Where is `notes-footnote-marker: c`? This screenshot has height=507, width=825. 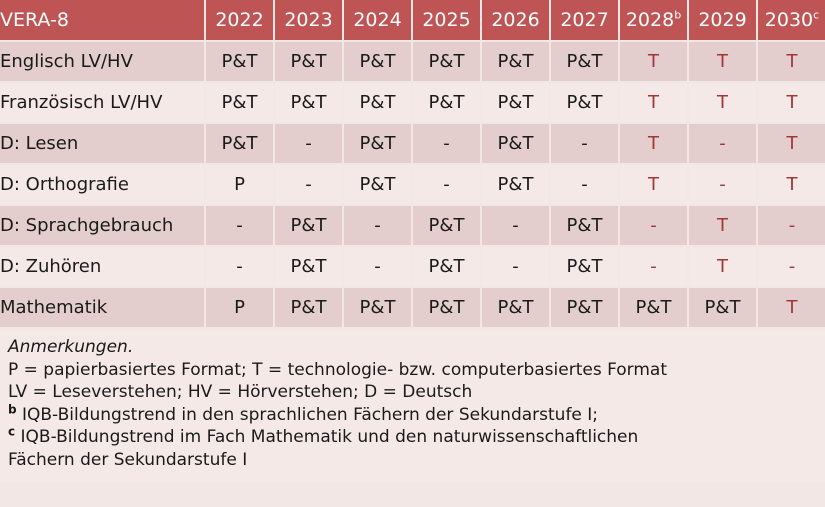
notes-footnote-marker: c is located at coordinates (12, 431).